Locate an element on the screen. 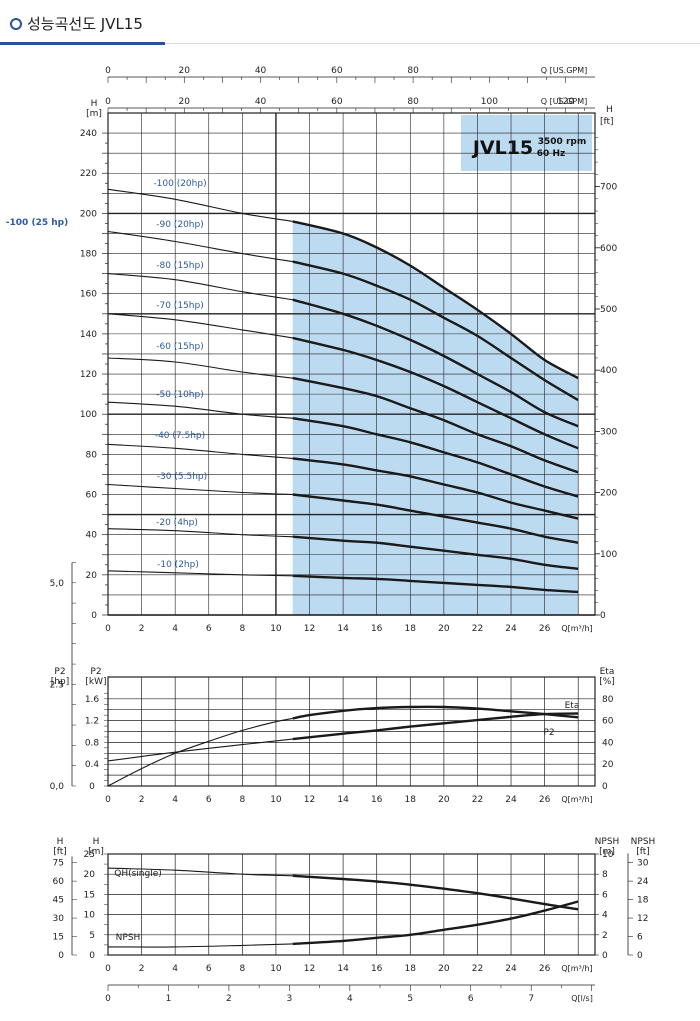 Image resolution: width=700 pixels, height=1021 pixels. npsh-hm-tick-label: 10 is located at coordinates (90, 916).